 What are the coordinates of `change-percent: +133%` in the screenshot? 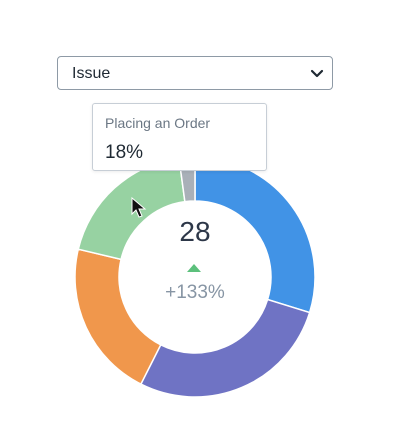 It's located at (195, 292).